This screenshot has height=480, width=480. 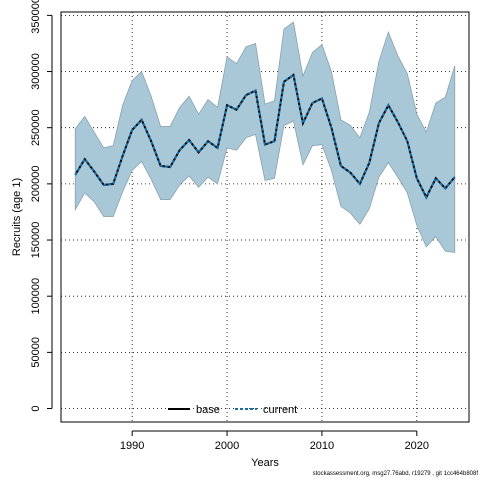 What do you see at coordinates (232, 410) in the screenshot?
I see `legend: base current` at bounding box center [232, 410].